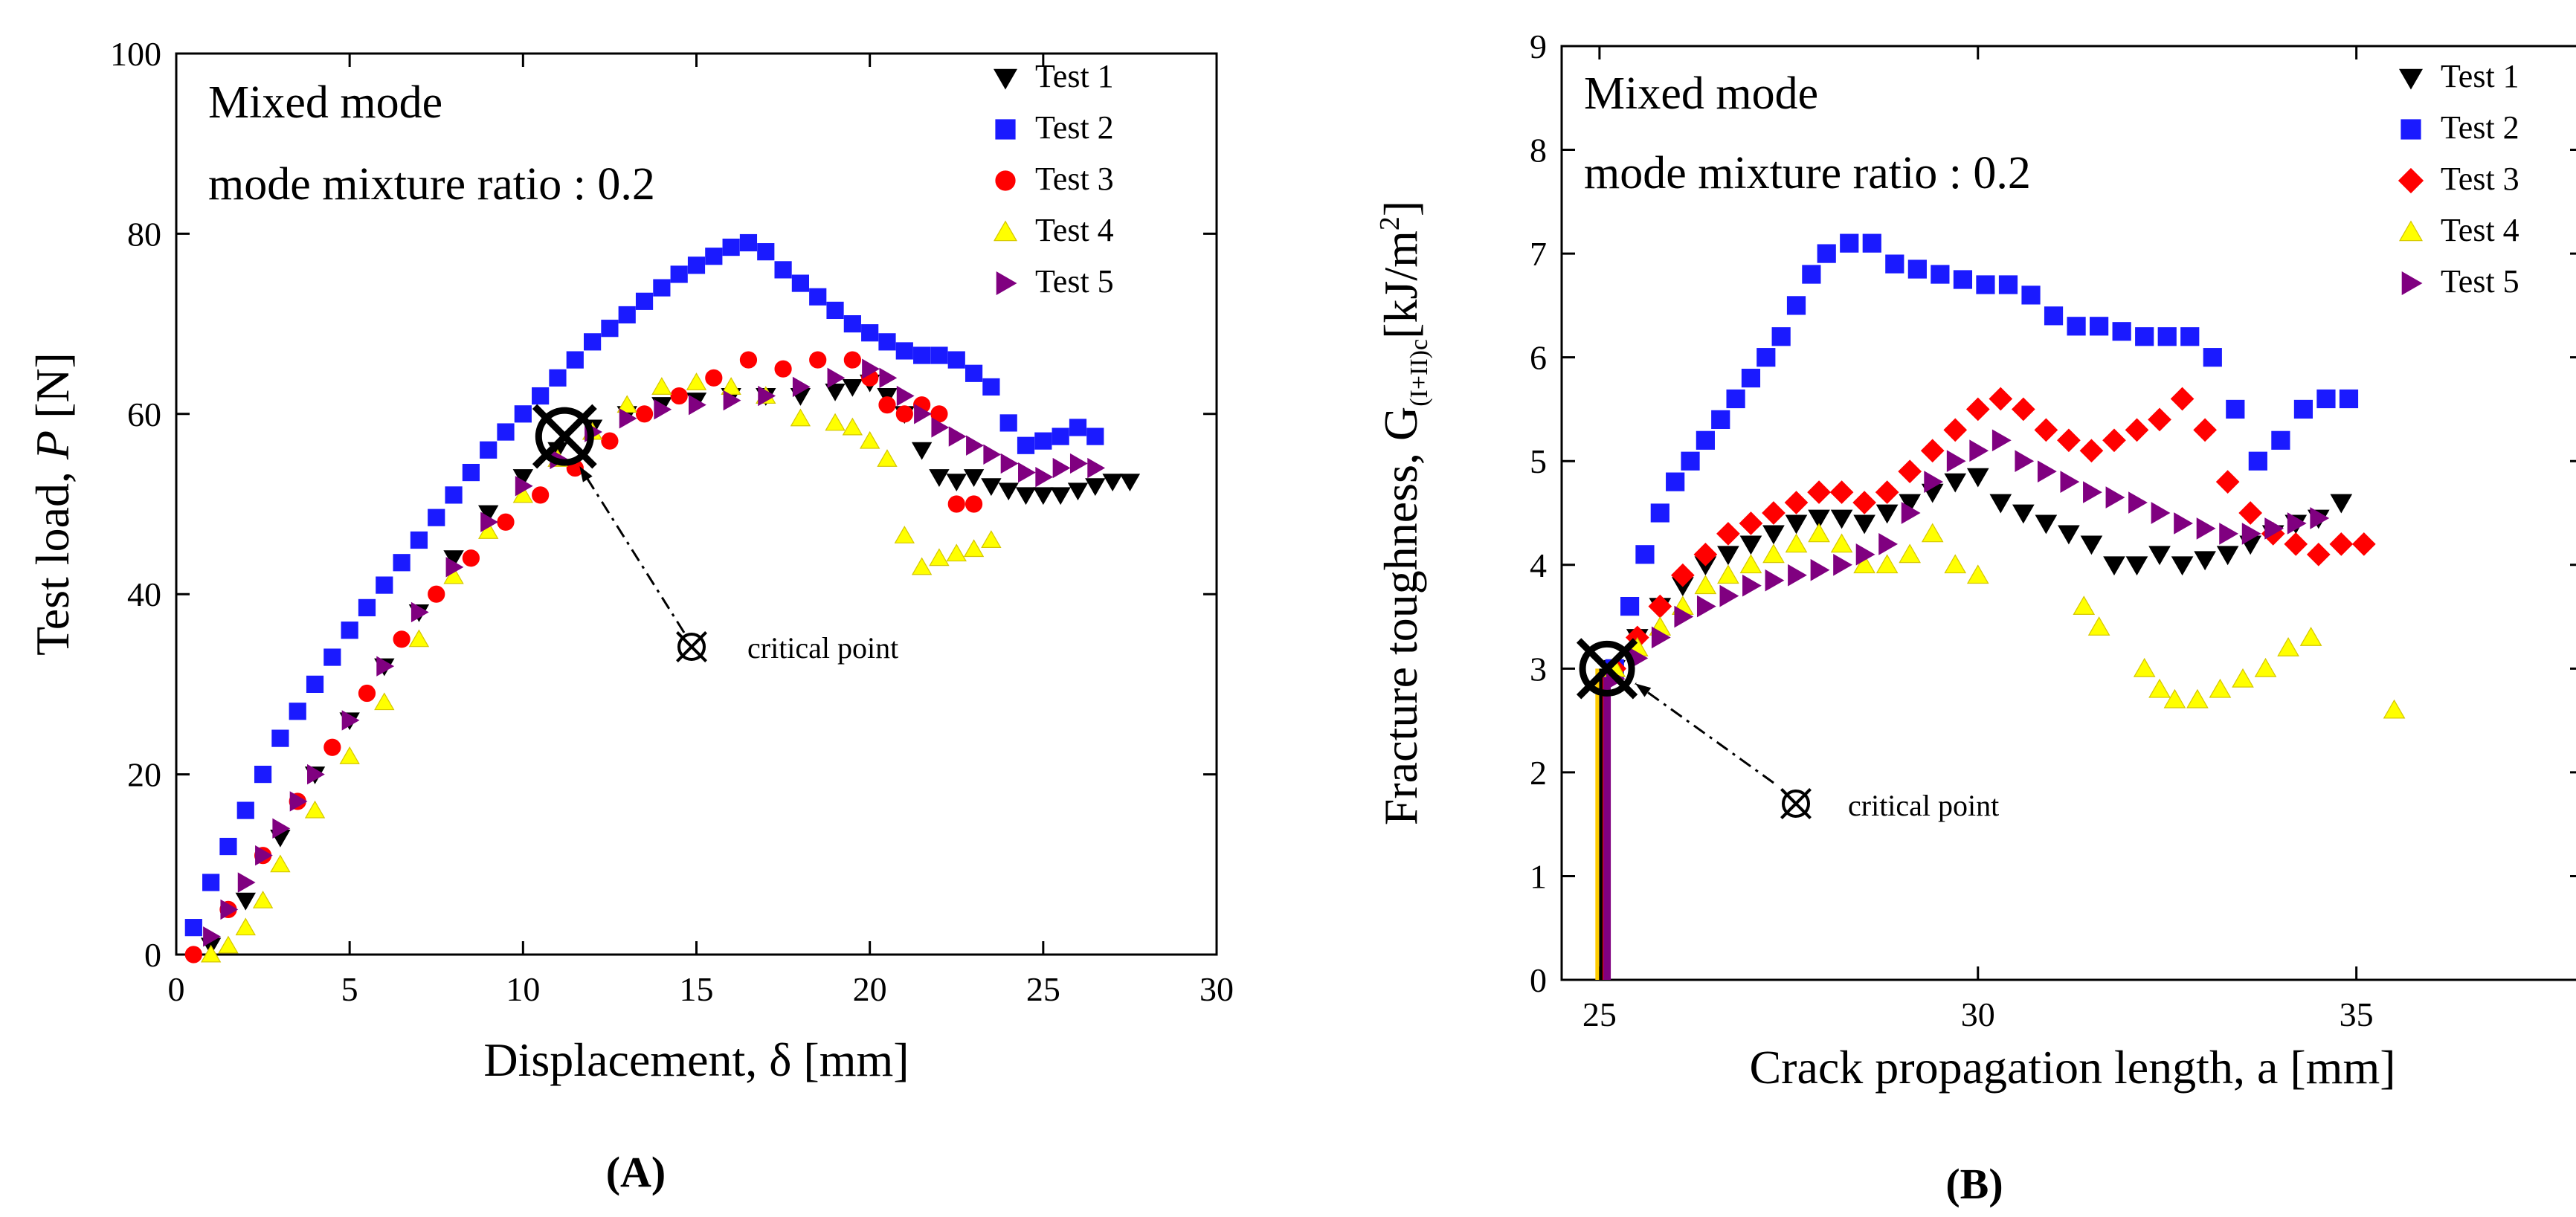  I want to click on legend-label-test-5: Test 5, so click(2480, 281).